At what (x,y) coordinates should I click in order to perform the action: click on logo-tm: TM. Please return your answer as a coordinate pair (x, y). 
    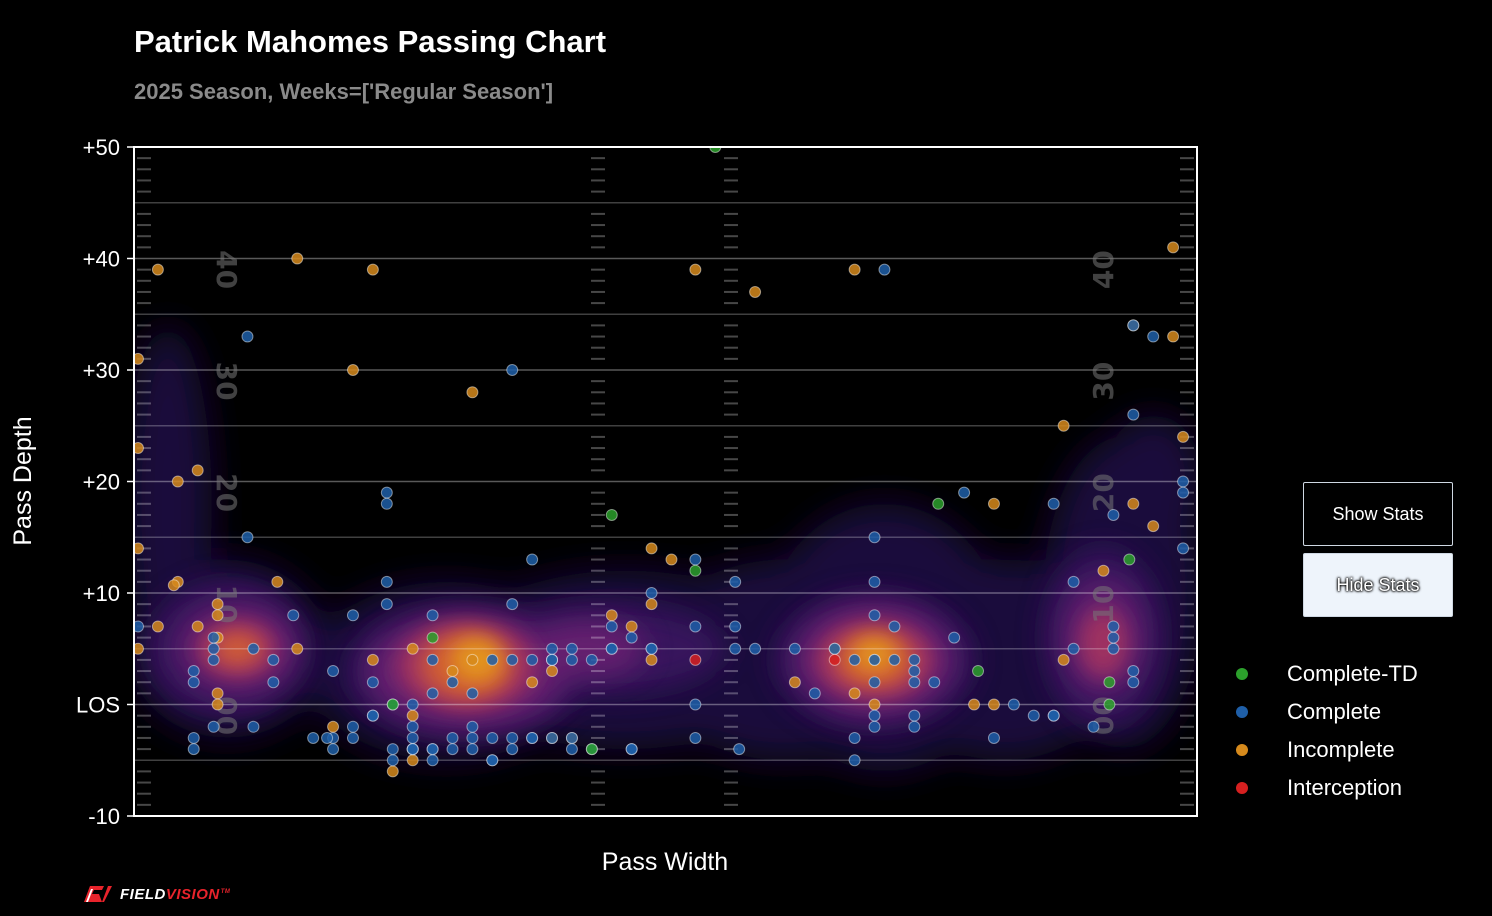
    Looking at the image, I should click on (225, 891).